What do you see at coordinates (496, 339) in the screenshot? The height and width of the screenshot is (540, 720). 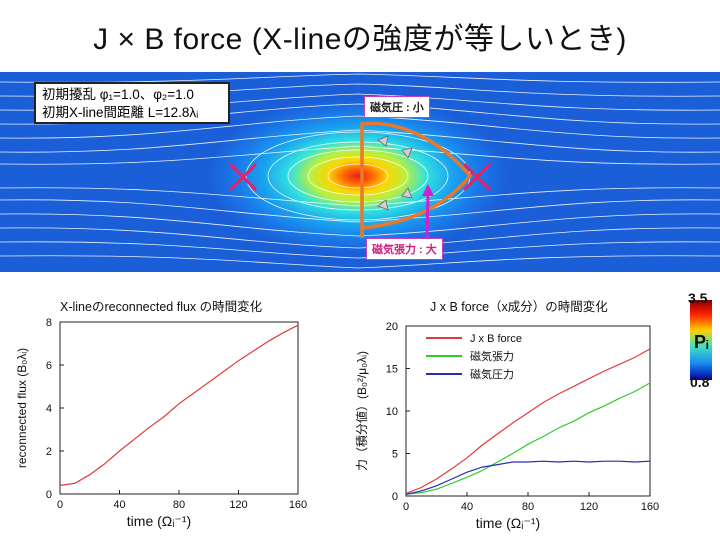 I see `legend-label: J x B force` at bounding box center [496, 339].